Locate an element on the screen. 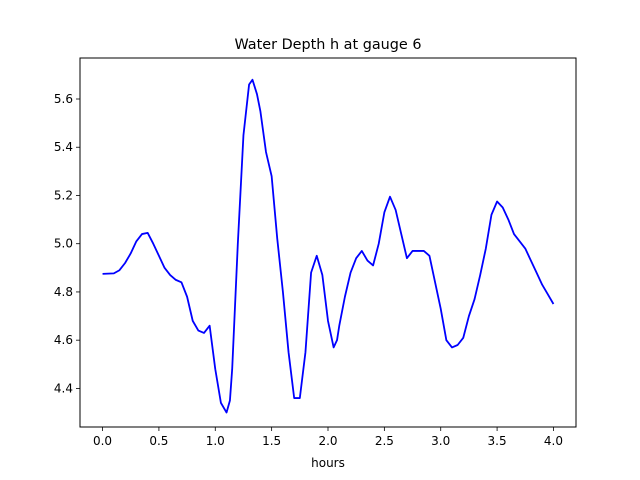 Image resolution: width=640 pixels, height=480 pixels. y-tick-label: 5.4 is located at coordinates (63, 147).